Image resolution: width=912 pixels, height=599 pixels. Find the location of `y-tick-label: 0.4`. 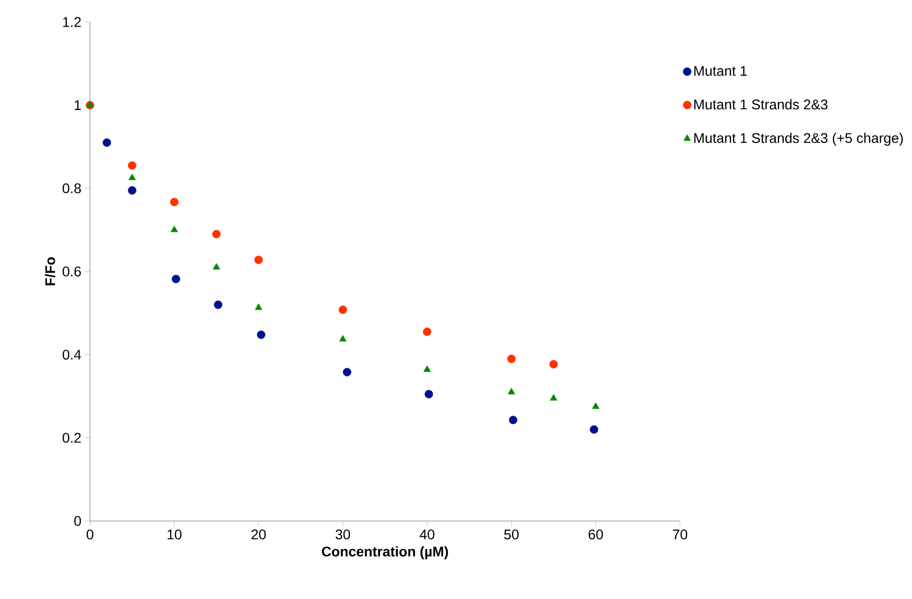

y-tick-label: 0.4 is located at coordinates (72, 355).